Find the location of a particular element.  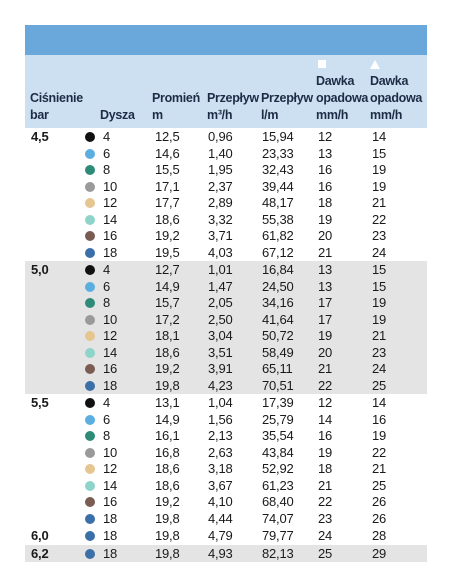

cell: 65,11 is located at coordinates (277, 368).